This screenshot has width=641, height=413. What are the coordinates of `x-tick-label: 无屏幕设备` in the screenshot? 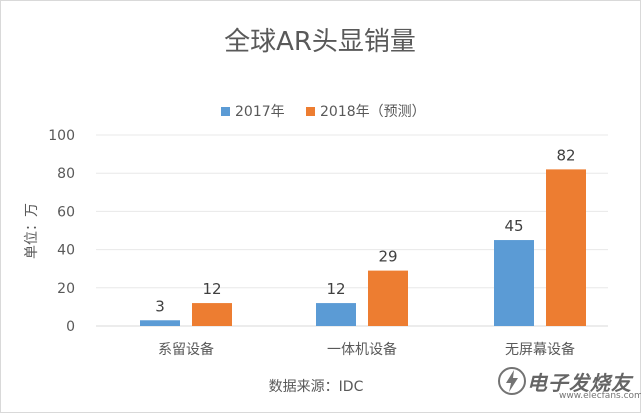 It's located at (540, 349).